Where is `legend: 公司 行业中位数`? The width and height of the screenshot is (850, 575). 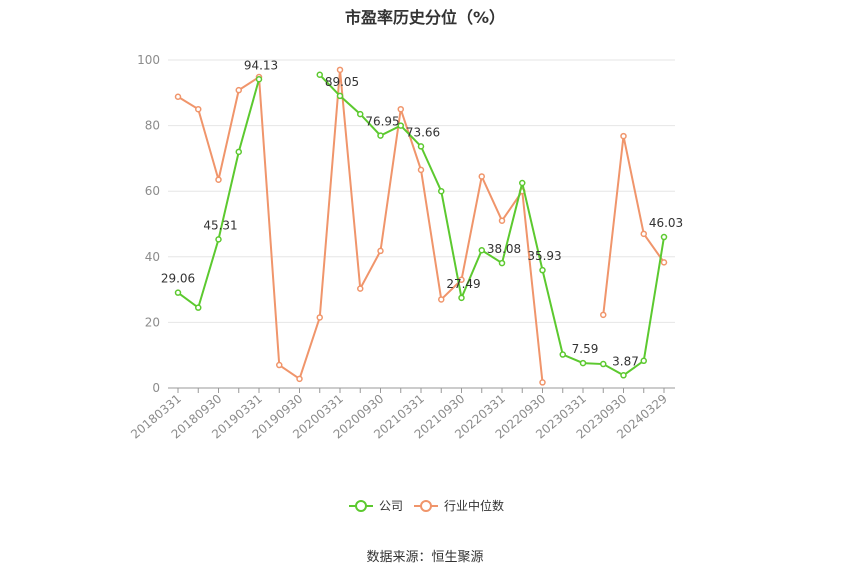 legend: 公司 行业中位数 is located at coordinates (426, 505).